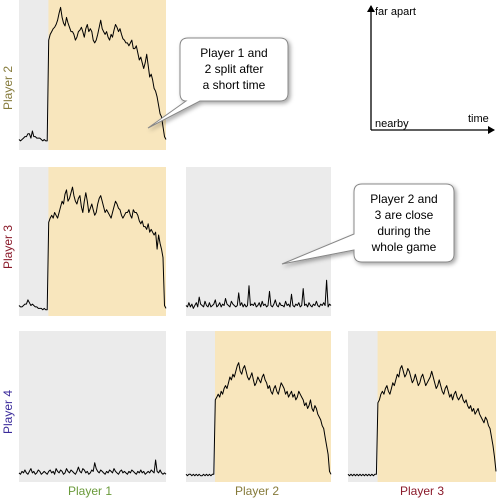 This screenshot has width=500, height=500. I want to click on panel-player-4-vs-player-3-highlight, so click(436, 406).